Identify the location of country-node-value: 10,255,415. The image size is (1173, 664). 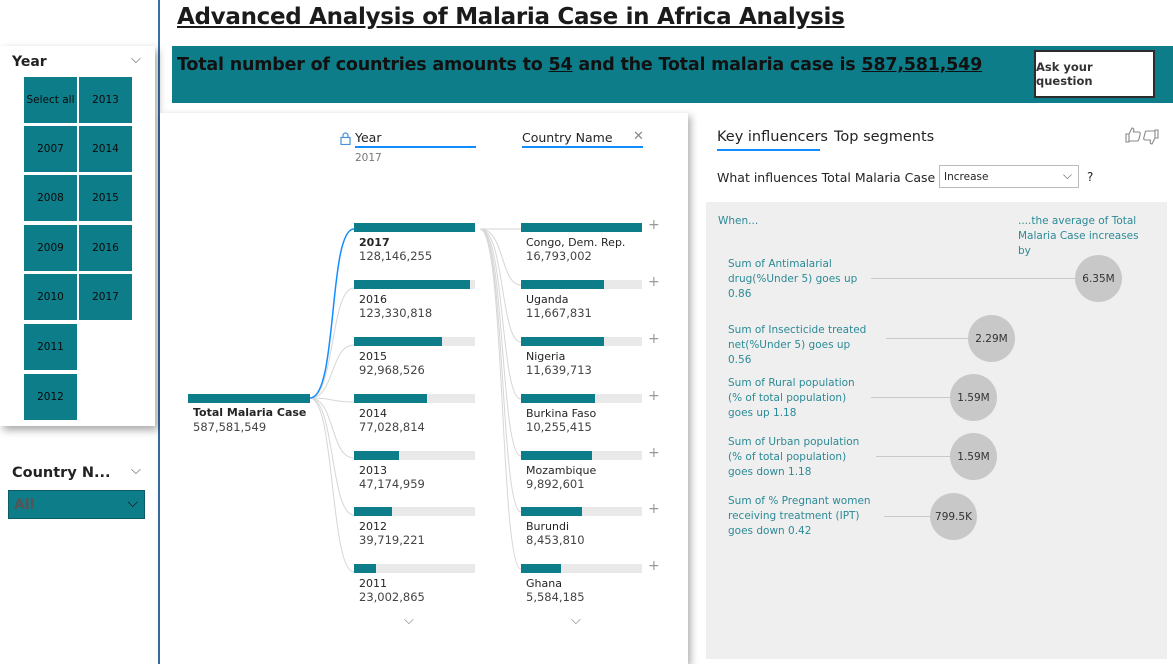
(559, 427).